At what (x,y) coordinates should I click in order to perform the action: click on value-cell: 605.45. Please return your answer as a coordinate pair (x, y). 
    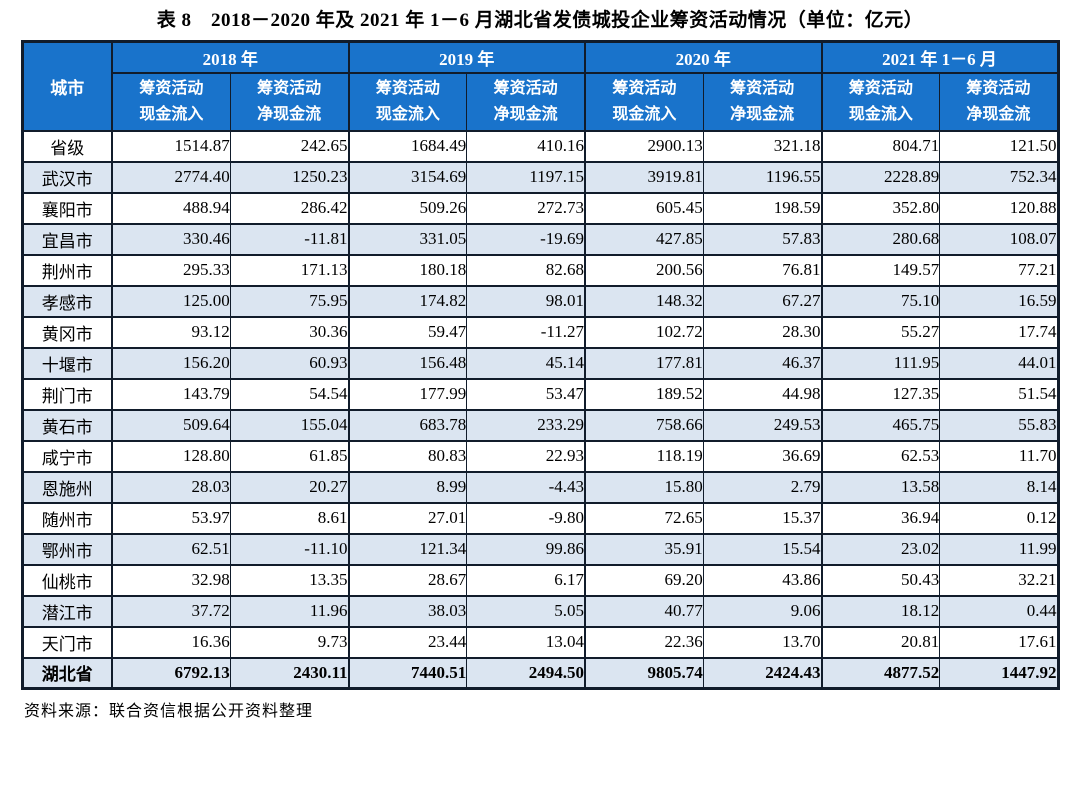
    Looking at the image, I should click on (643, 208).